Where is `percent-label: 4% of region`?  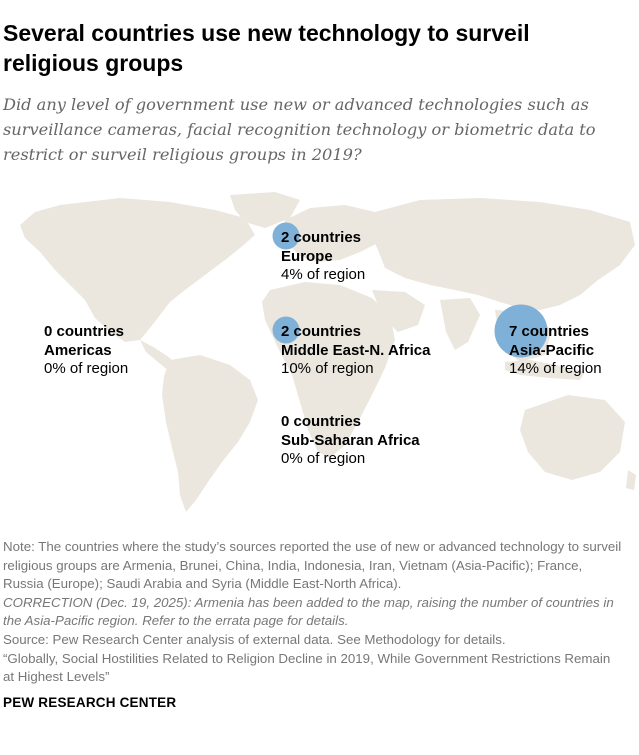
percent-label: 4% of region is located at coordinates (323, 274).